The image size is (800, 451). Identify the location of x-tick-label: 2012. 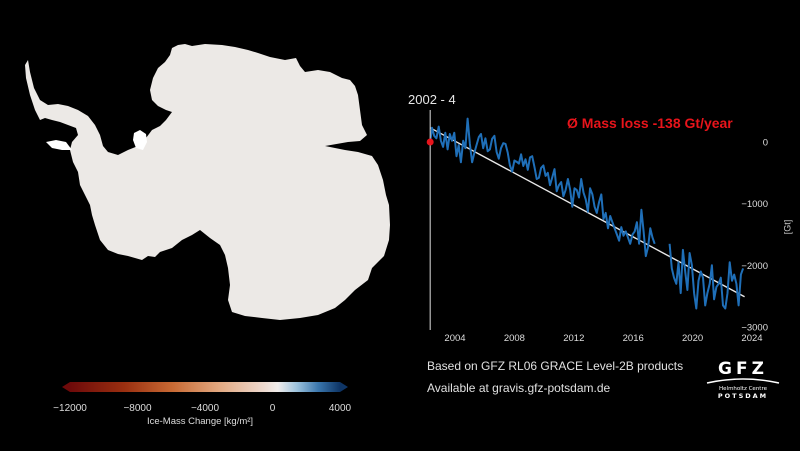
(573, 338).